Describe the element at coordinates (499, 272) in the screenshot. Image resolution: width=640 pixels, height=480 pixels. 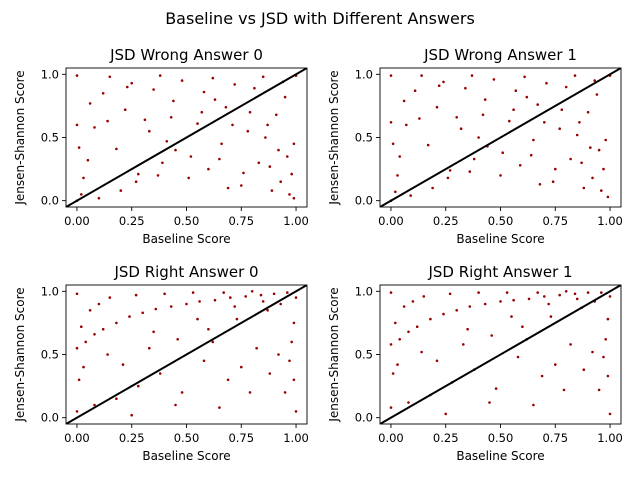
I see `subplot-title: JSD Right Answer 1` at that location.